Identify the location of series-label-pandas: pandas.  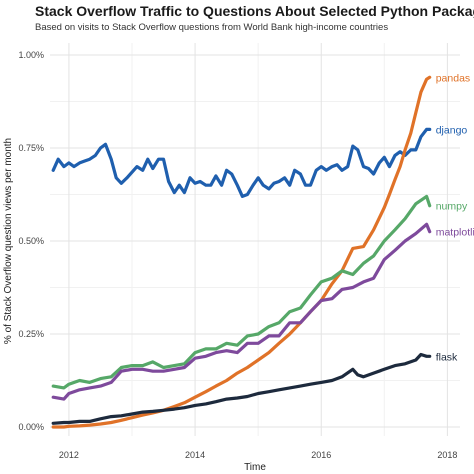
(453, 78).